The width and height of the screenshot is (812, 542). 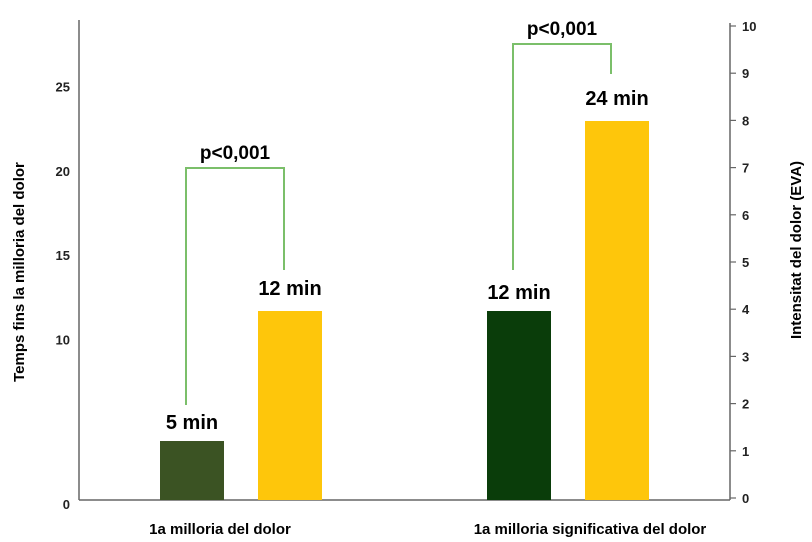 What do you see at coordinates (745, 404) in the screenshot?
I see `right-tick-label: 2` at bounding box center [745, 404].